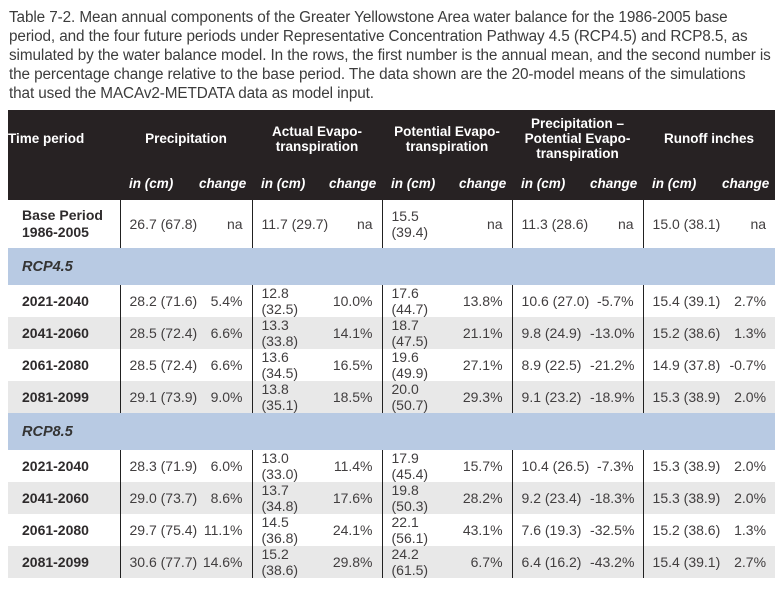  What do you see at coordinates (709, 138) in the screenshot?
I see `column-header-runoff: Runoff inches` at bounding box center [709, 138].